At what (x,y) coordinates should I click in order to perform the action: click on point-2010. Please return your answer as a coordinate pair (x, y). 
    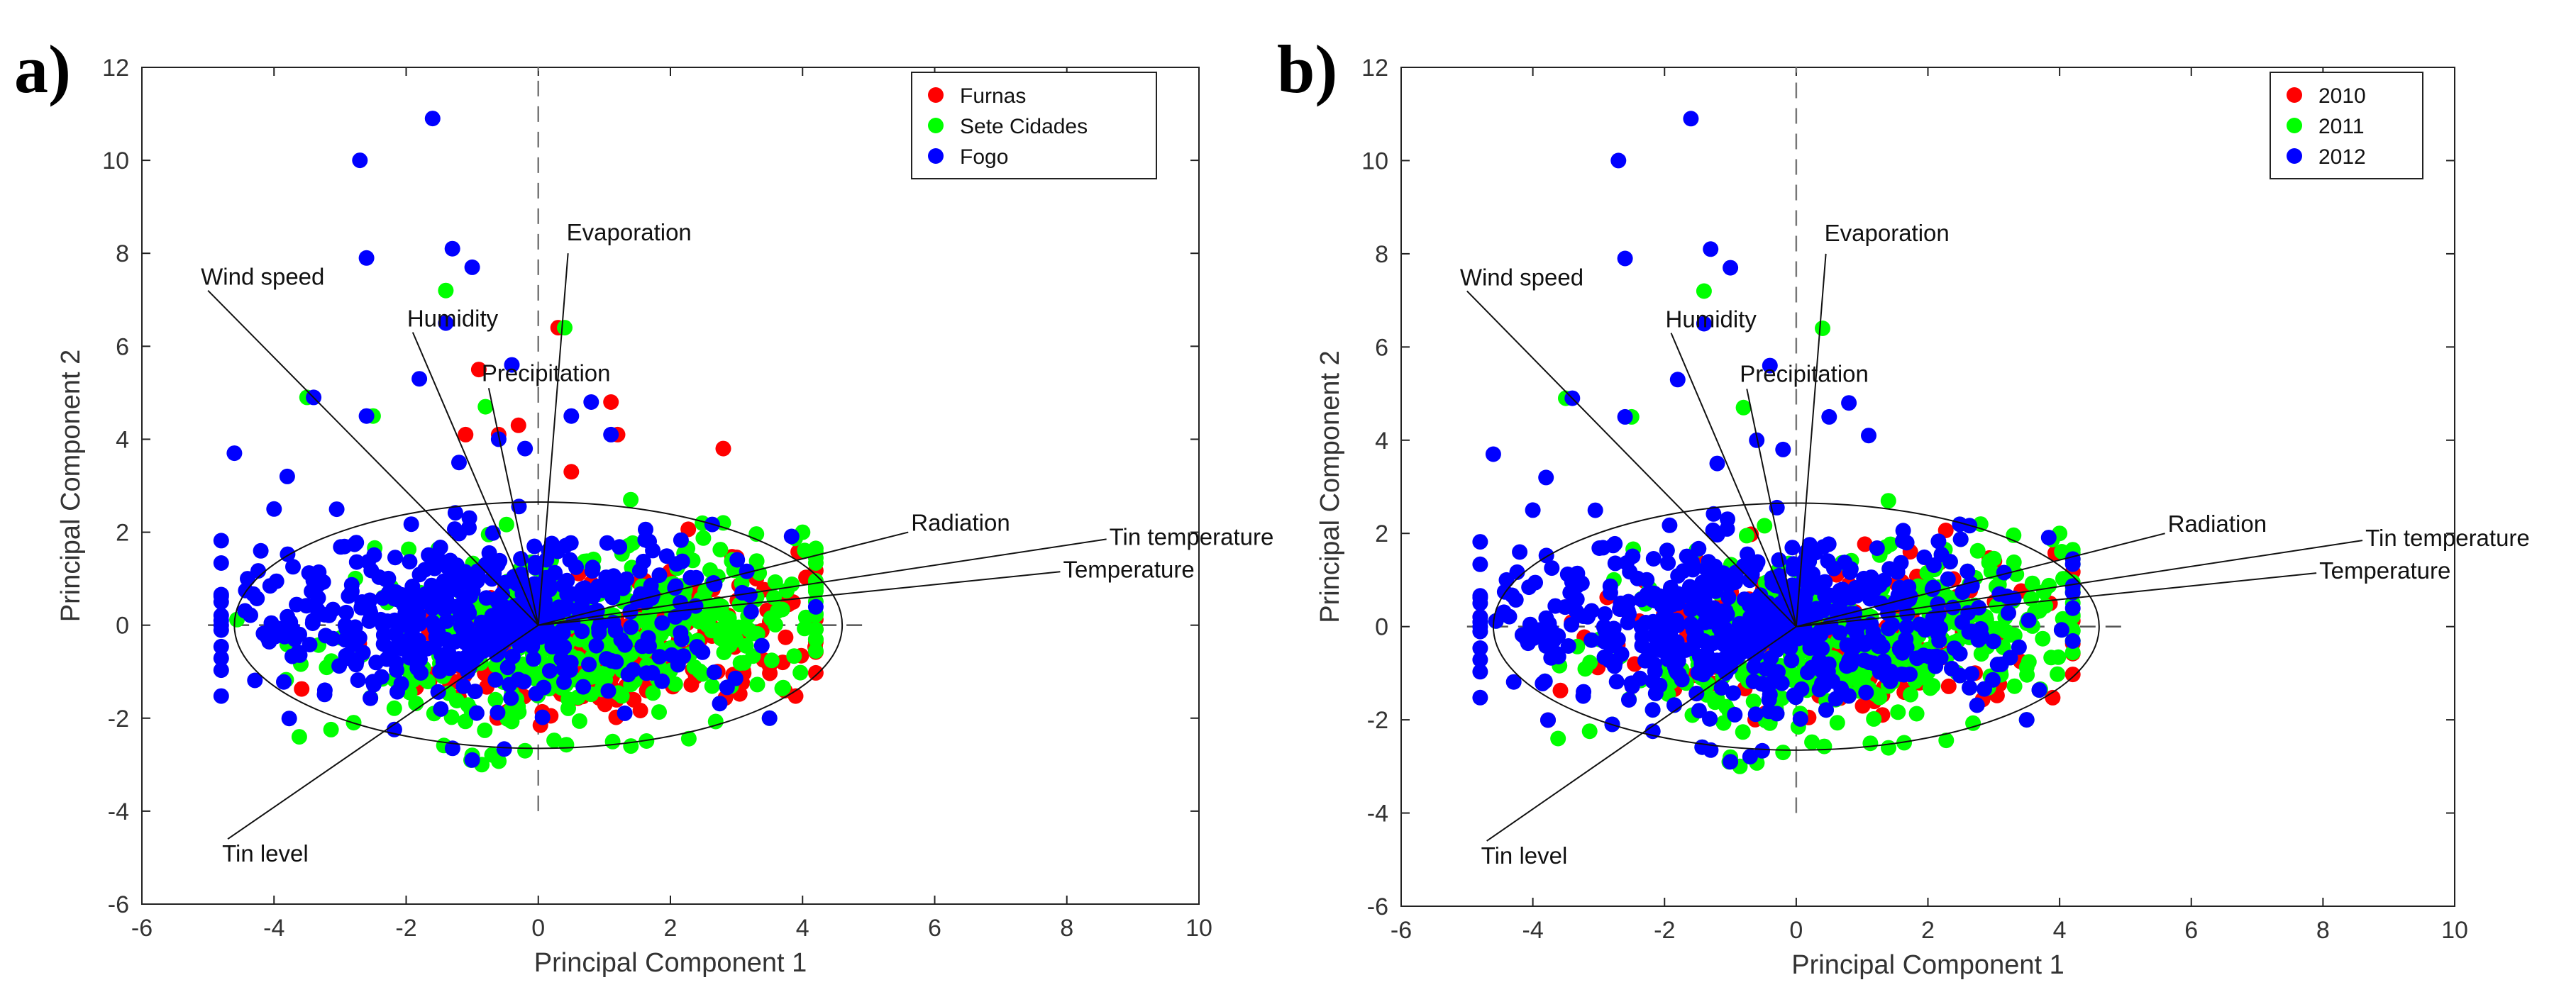
    Looking at the image, I should click on (1945, 530).